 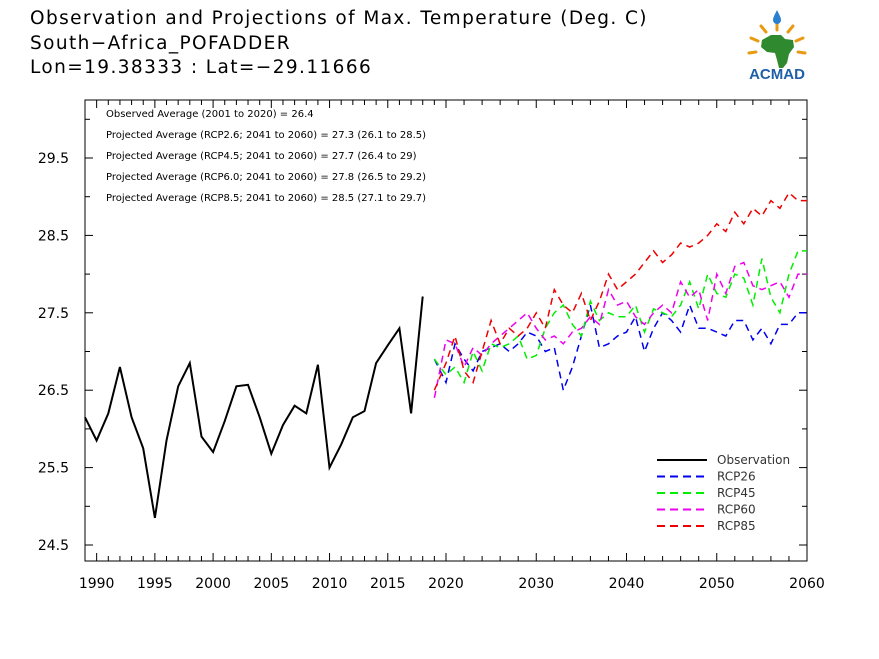 I want to click on legend: Observation RCP26 RCP45 RCP60 RCP85, so click(x=723, y=493).